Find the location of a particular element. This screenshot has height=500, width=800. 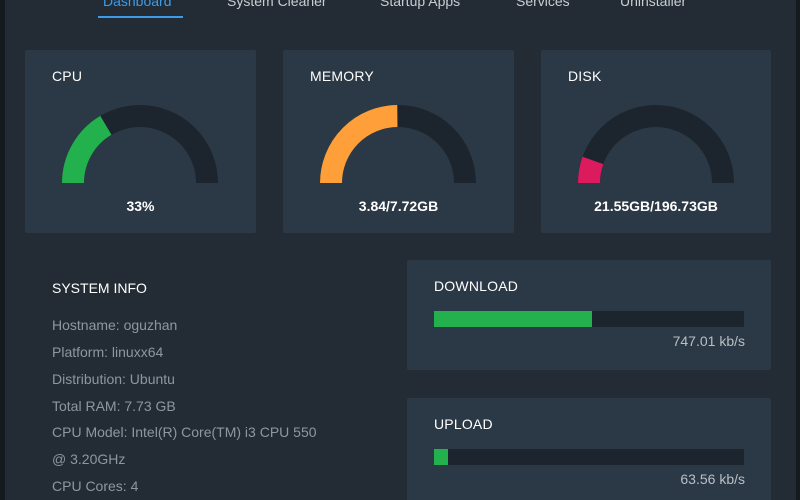

memory-card: MEMORY 3.84/7.72GB is located at coordinates (398, 141).